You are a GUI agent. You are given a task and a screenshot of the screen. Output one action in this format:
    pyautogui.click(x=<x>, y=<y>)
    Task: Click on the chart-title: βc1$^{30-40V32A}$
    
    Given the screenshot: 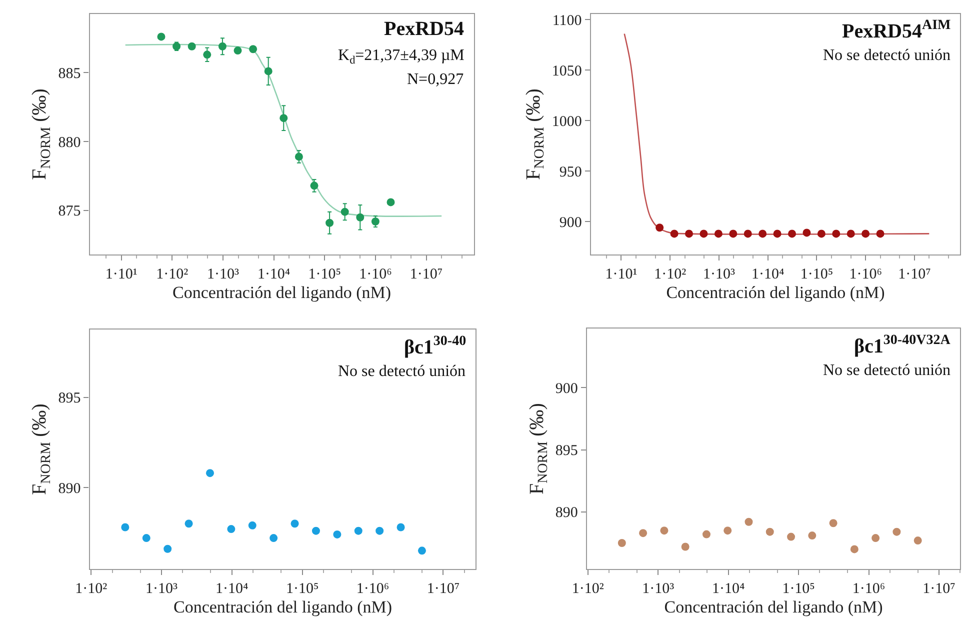 What is the action you would take?
    pyautogui.click(x=903, y=345)
    